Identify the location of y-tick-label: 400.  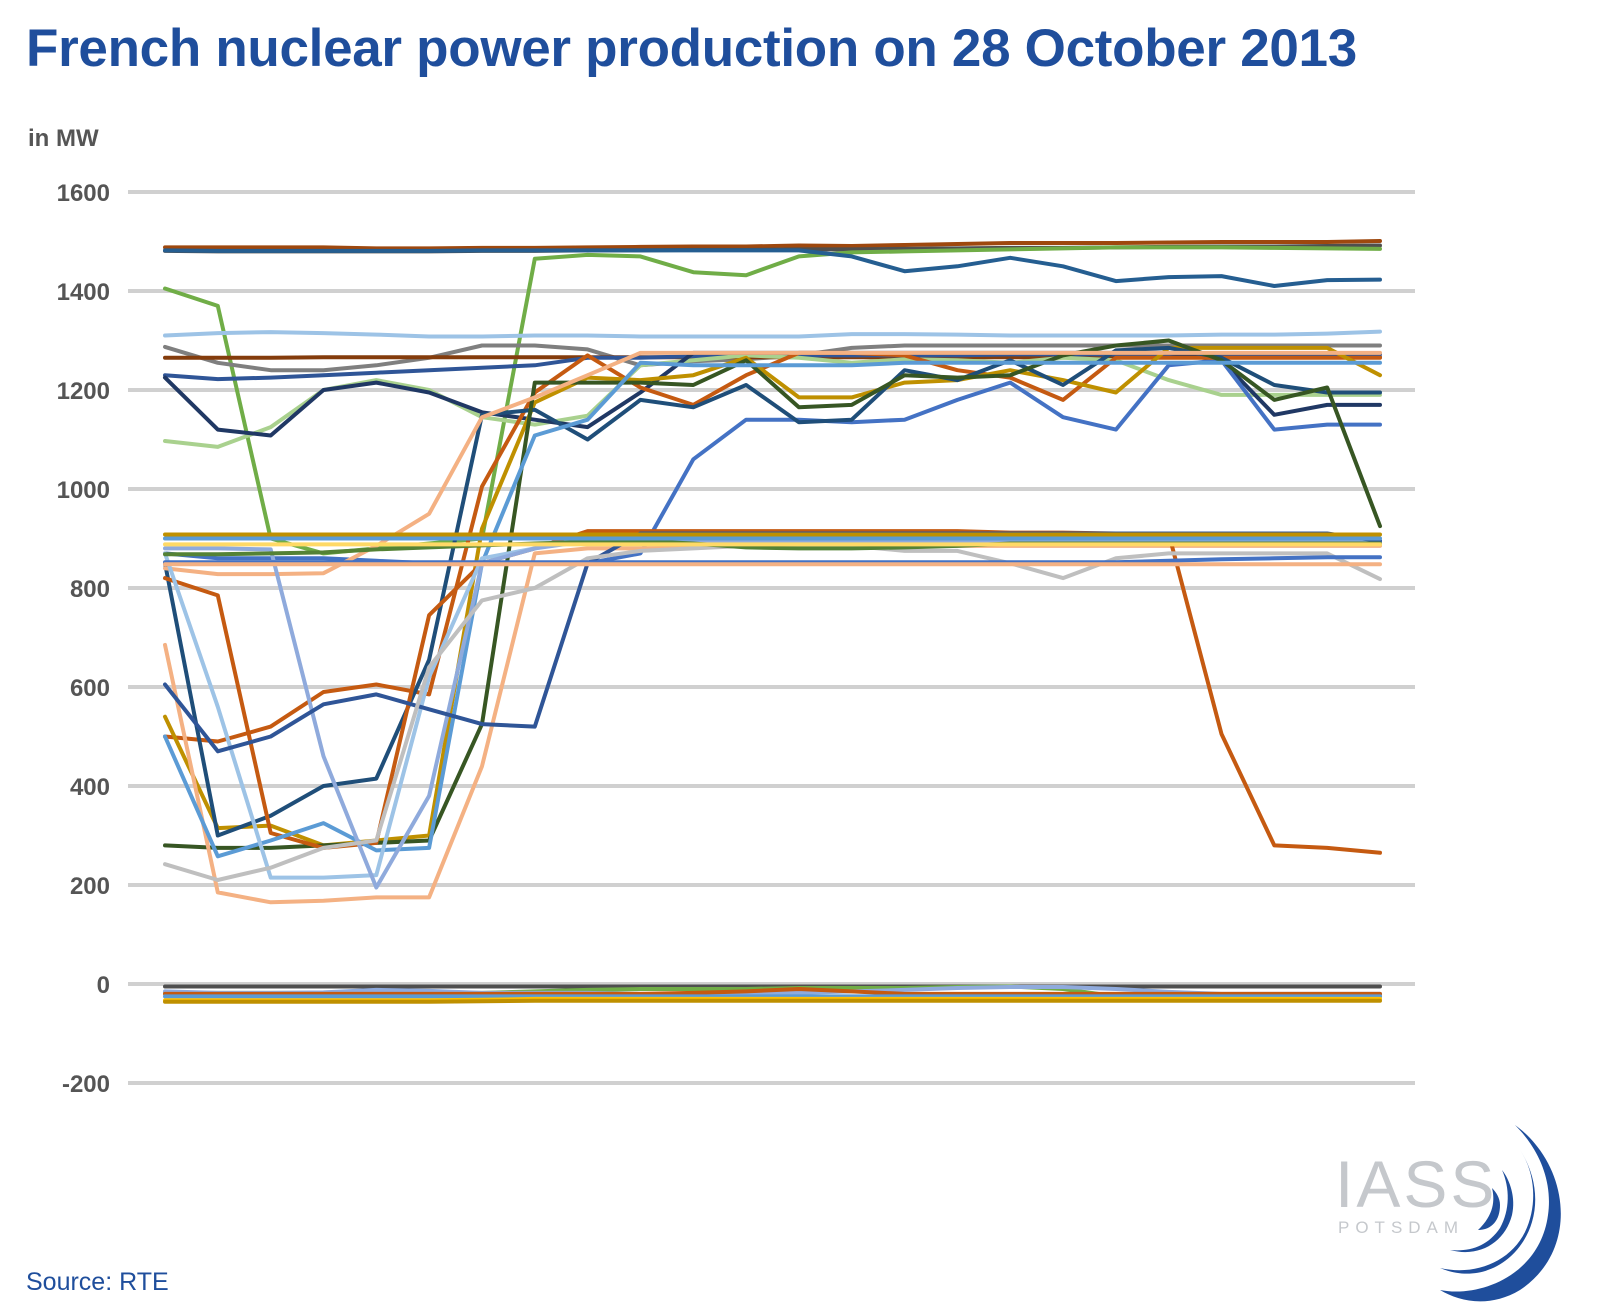
(90, 787).